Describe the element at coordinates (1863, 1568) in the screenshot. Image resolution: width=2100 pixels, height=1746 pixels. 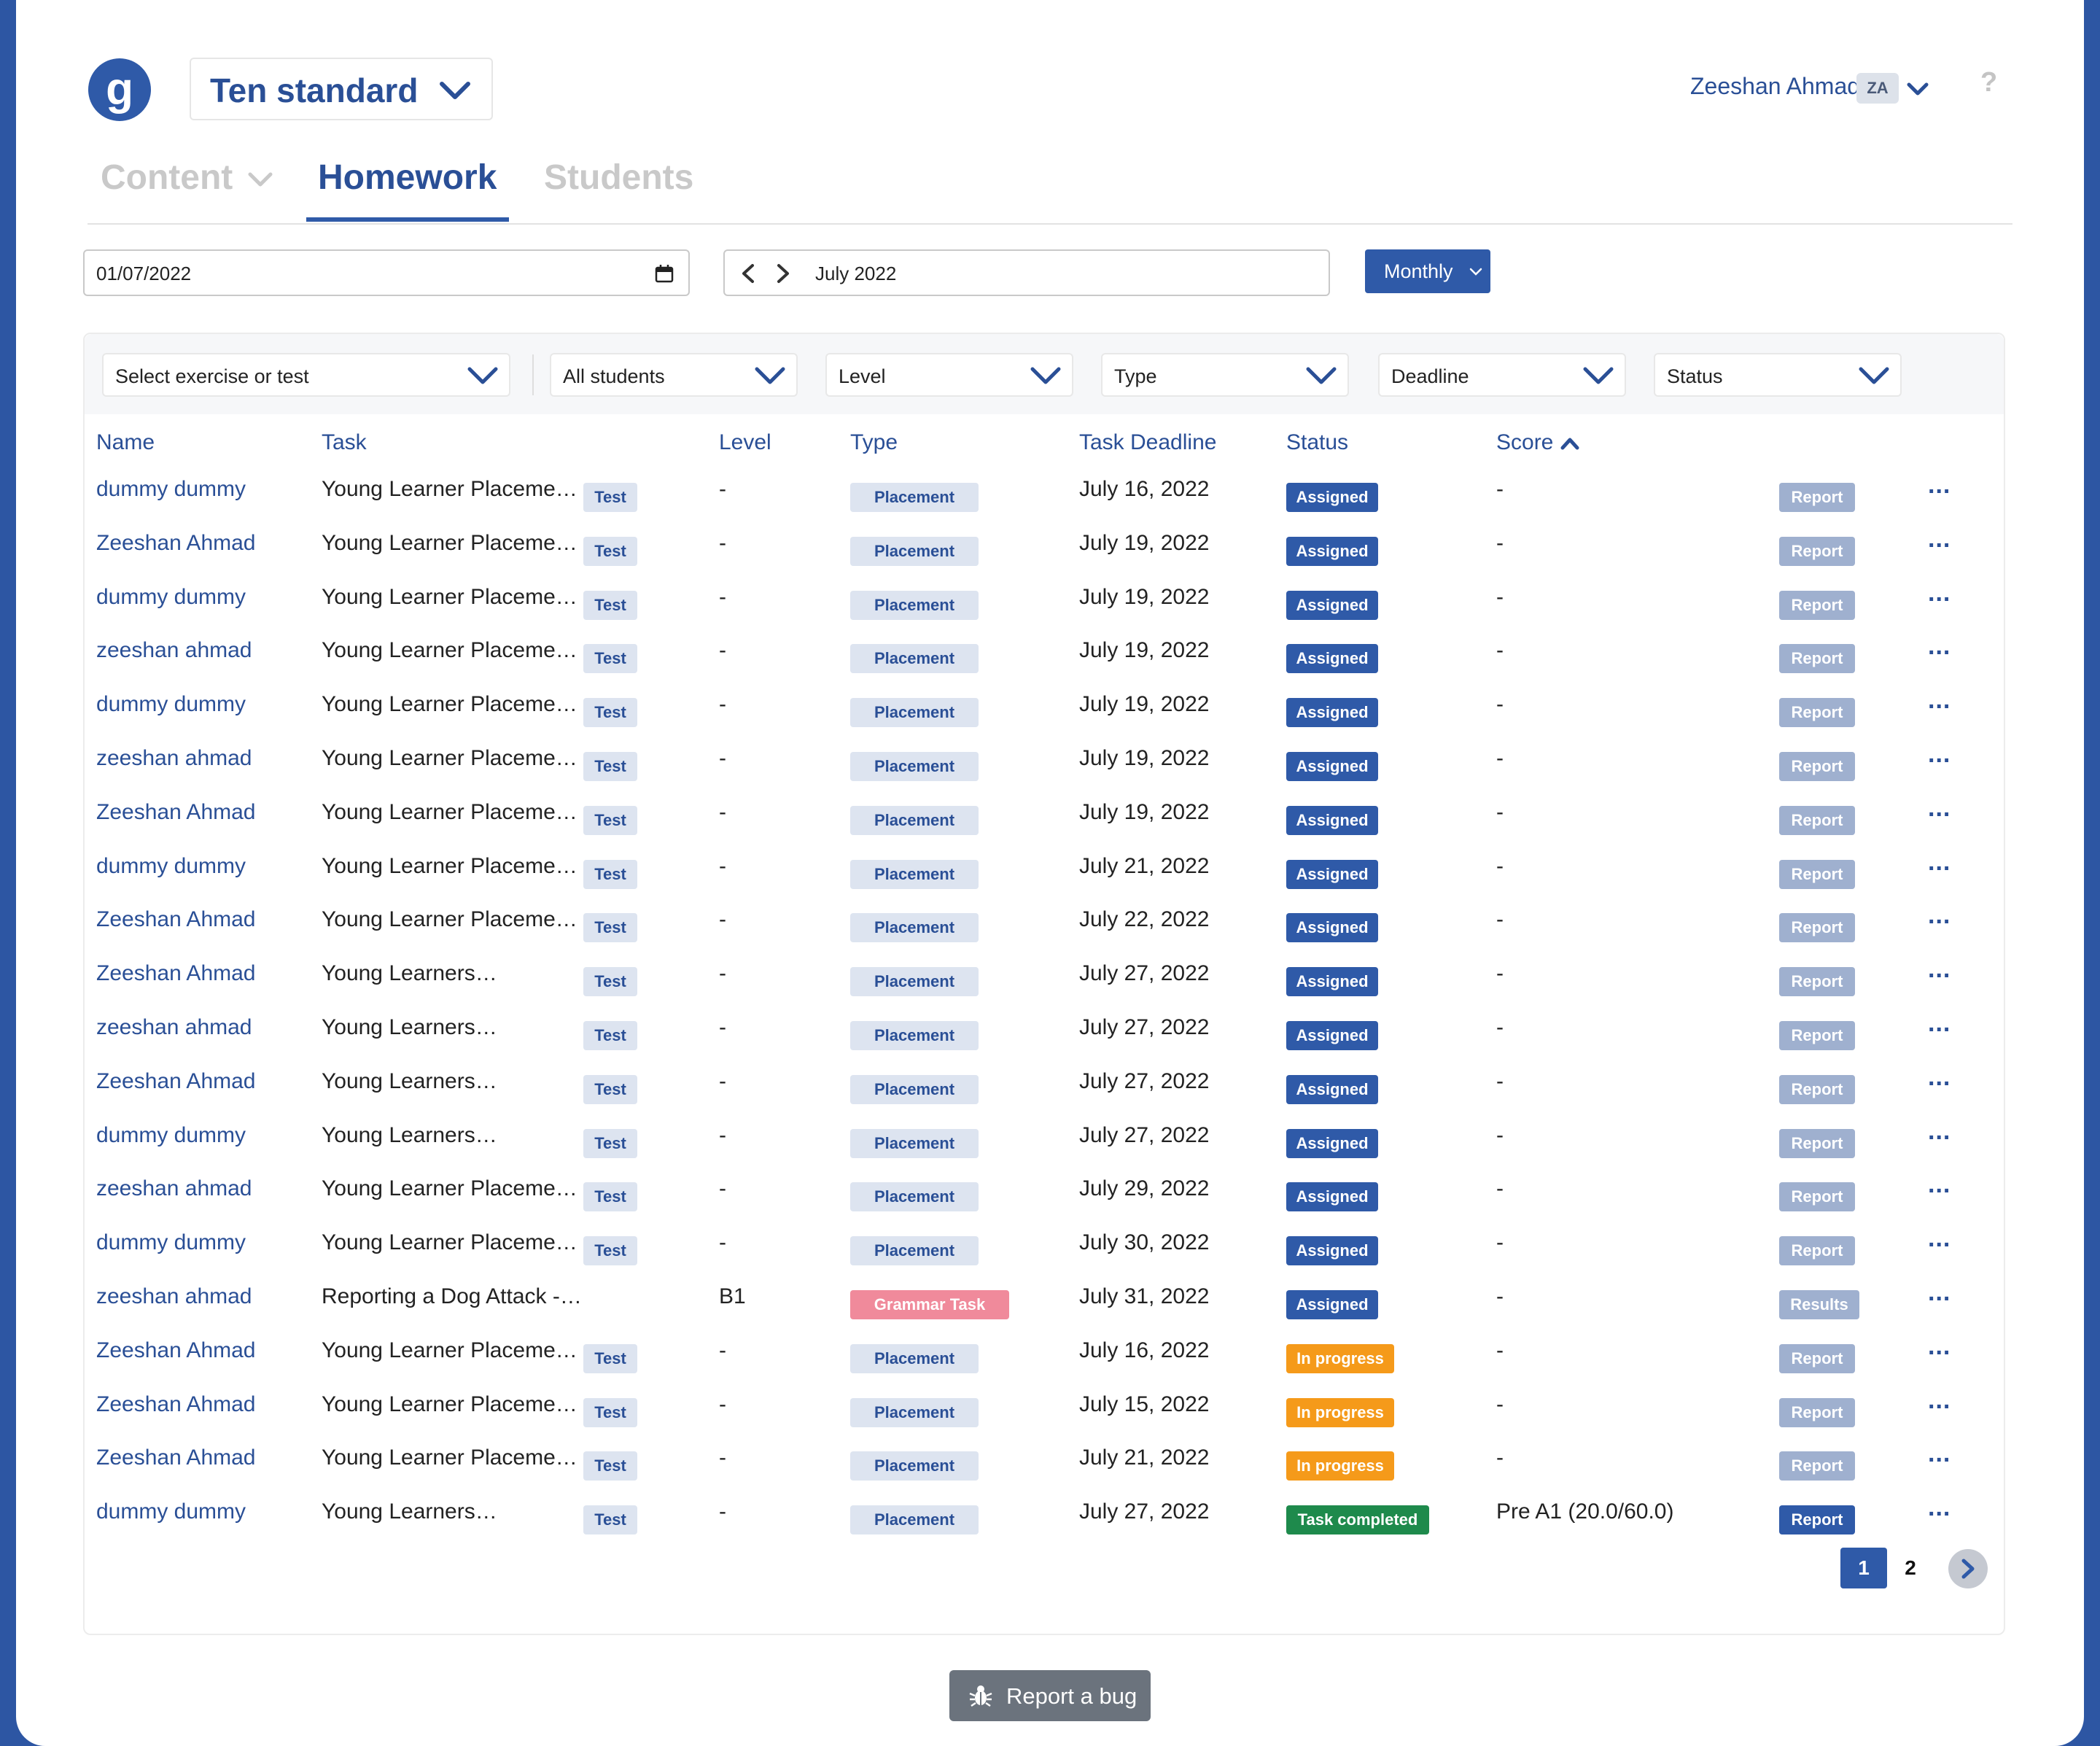
I see `page-1-button: 1` at that location.